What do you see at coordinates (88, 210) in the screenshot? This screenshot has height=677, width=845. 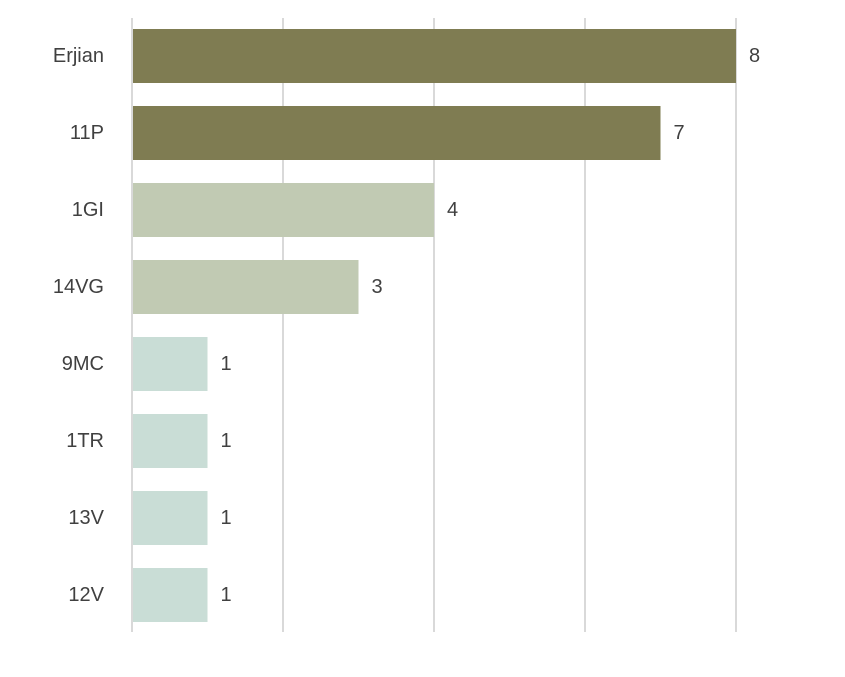 I see `category-label-2: 1GI` at bounding box center [88, 210].